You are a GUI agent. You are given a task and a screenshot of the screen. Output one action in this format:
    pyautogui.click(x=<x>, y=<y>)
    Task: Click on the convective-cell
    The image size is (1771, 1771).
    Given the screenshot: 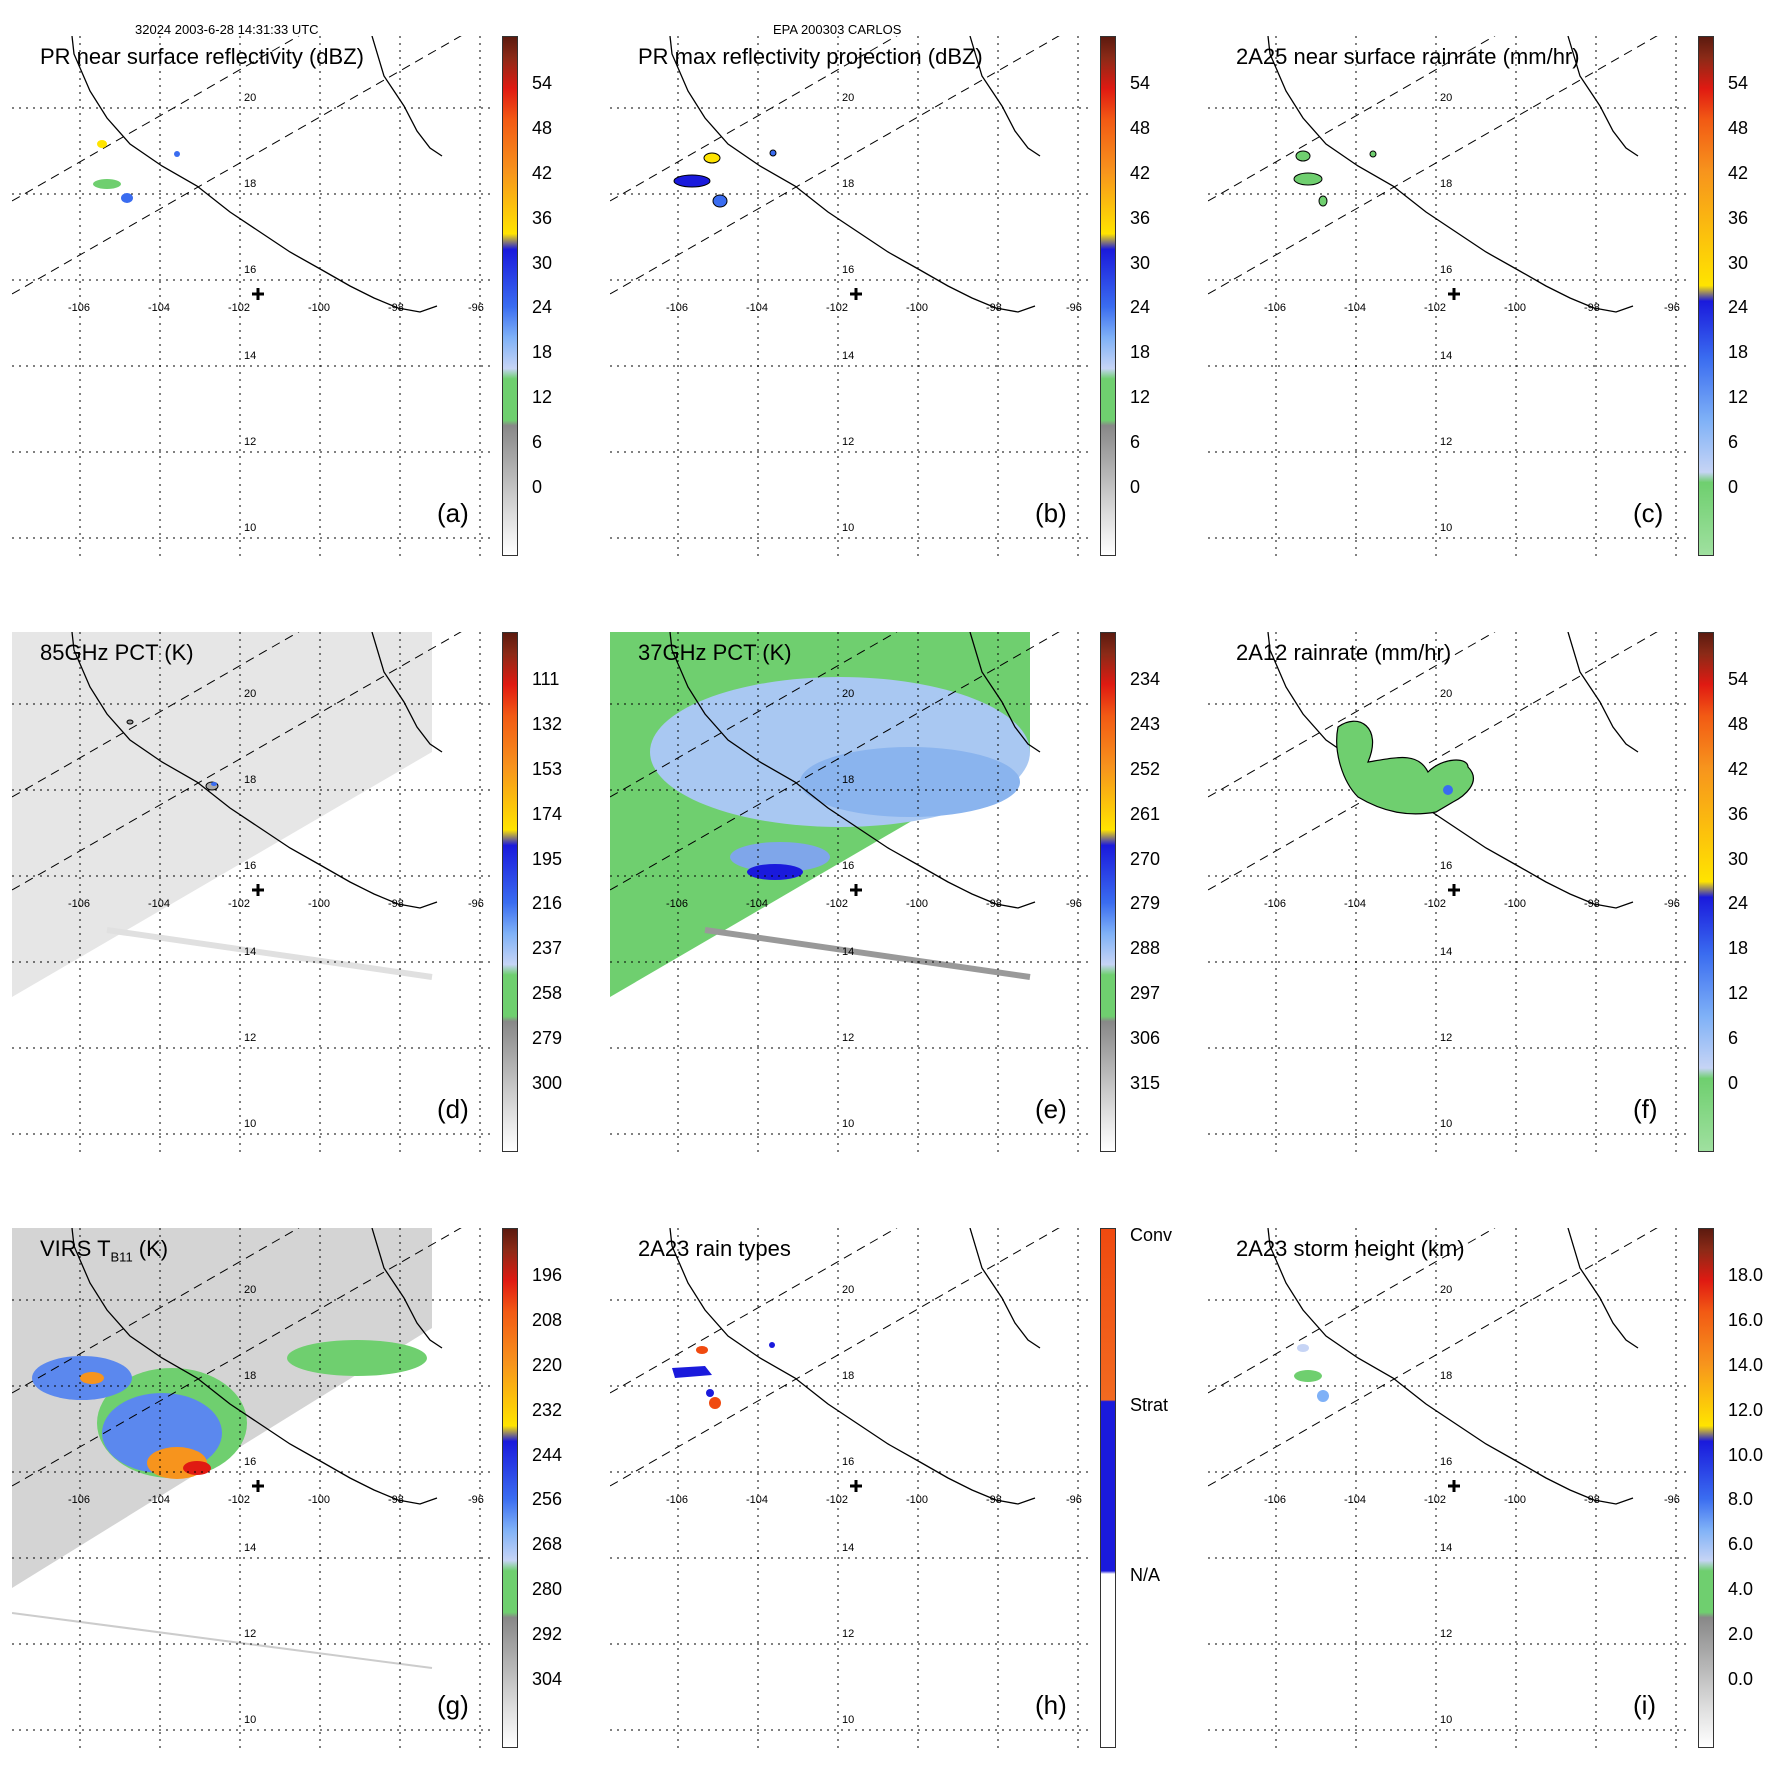 What is the action you would take?
    pyautogui.click(x=702, y=1350)
    